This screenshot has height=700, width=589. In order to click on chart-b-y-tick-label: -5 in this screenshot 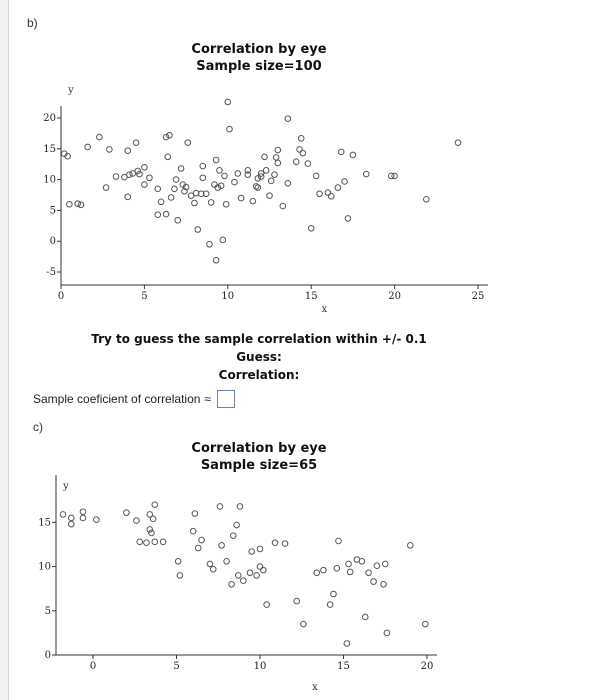, I will do `click(51, 272)`.